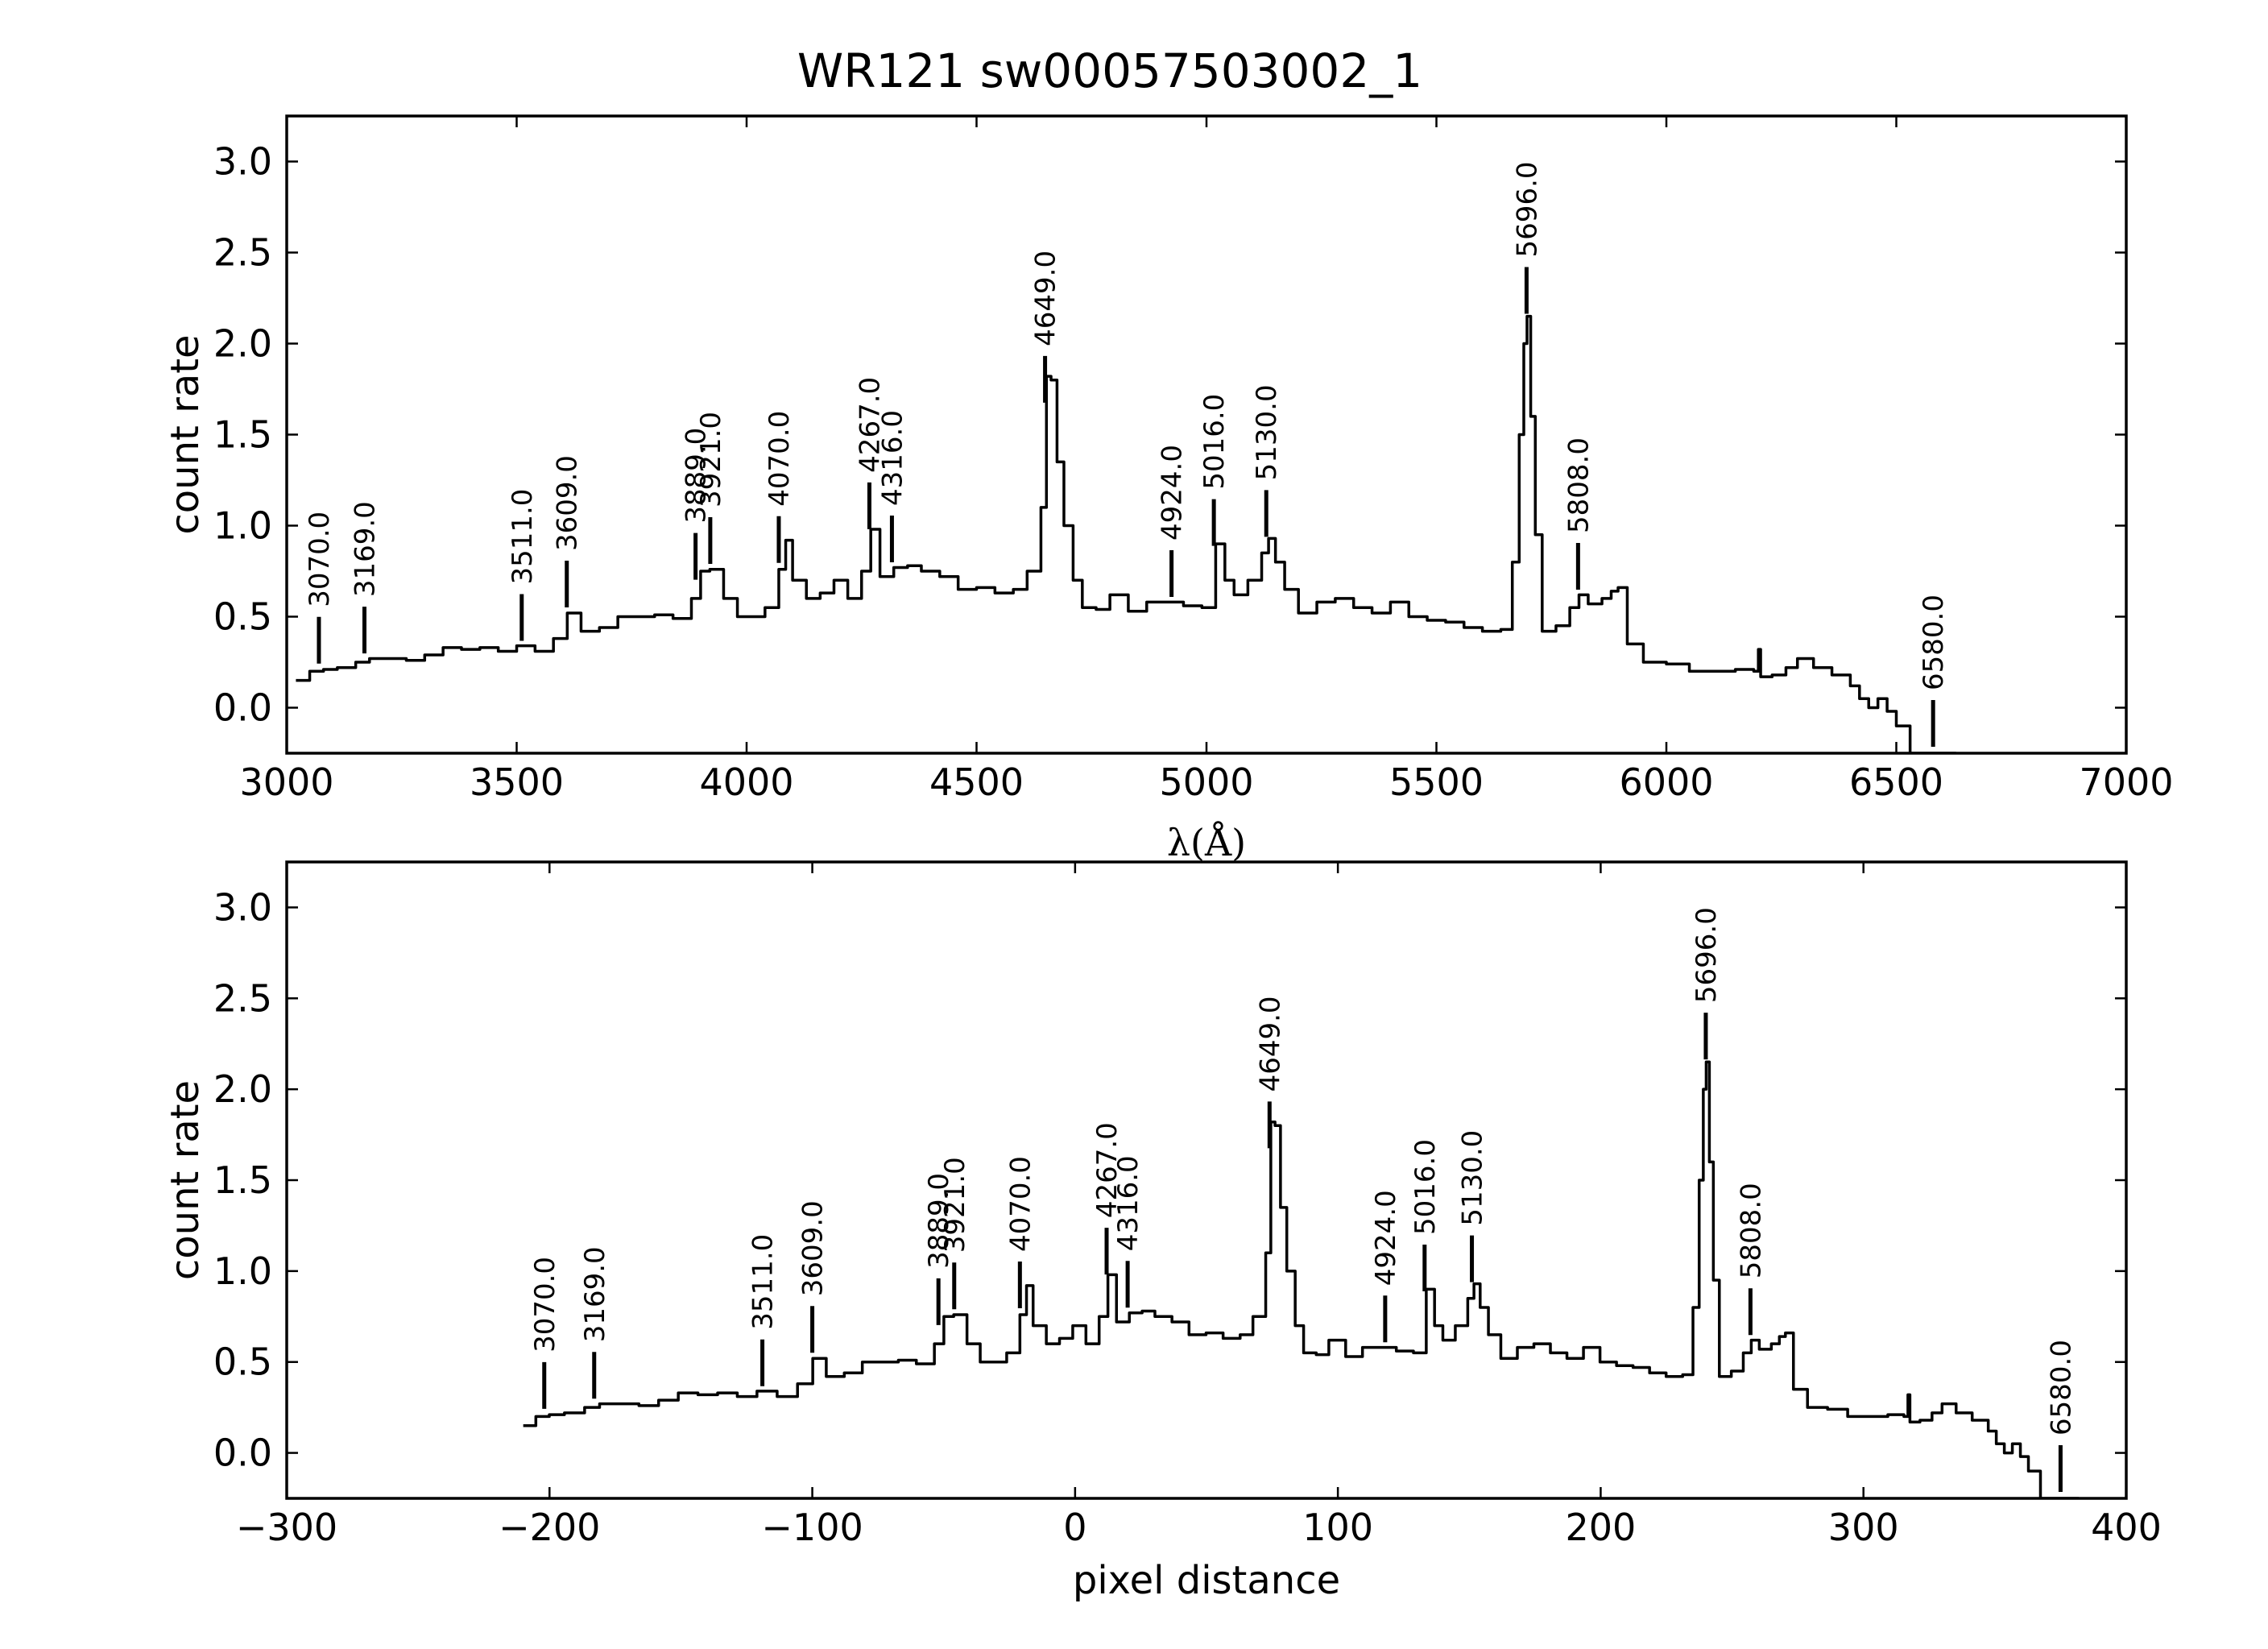  What do you see at coordinates (1337, 1527) in the screenshot?
I see `x-tick-label: 100` at bounding box center [1337, 1527].